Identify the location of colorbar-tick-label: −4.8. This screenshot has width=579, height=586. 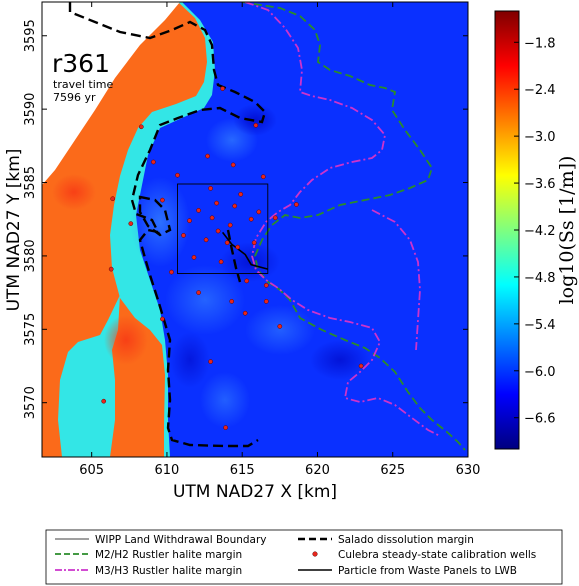
(540, 278).